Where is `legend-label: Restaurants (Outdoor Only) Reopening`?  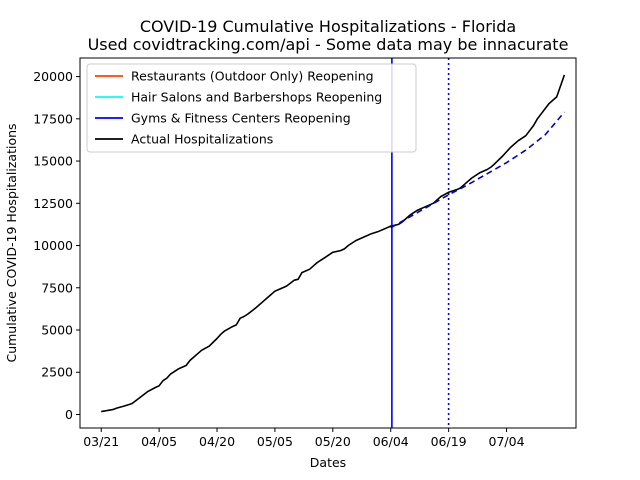 legend-label: Restaurants (Outdoor Only) Reopening is located at coordinates (252, 76).